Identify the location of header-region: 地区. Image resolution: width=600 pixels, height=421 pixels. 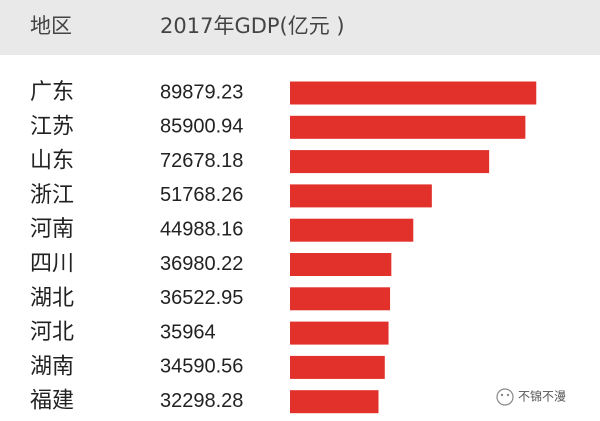
(51, 26).